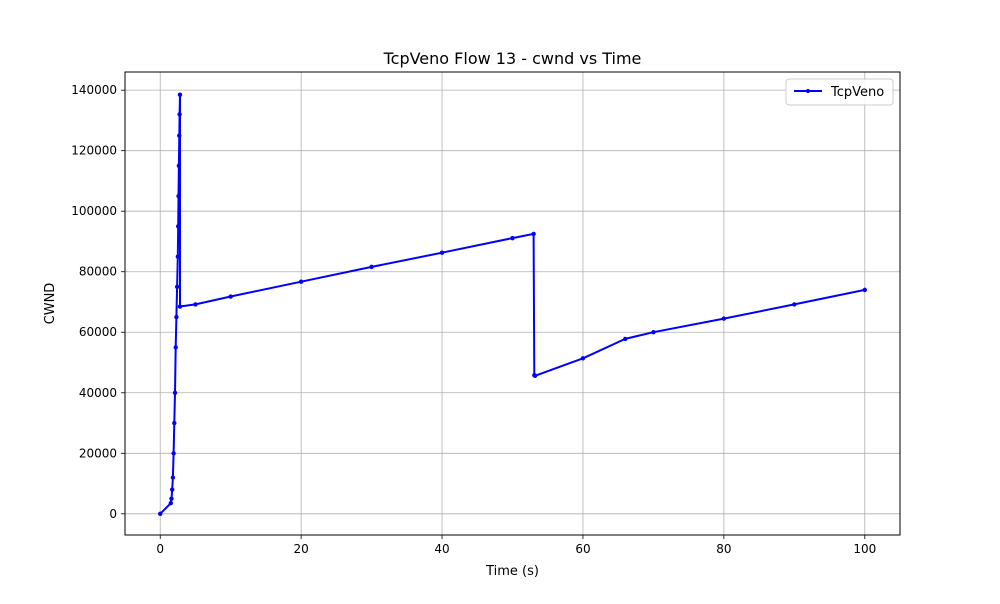  Describe the element at coordinates (113, 514) in the screenshot. I see `y-tick-label: 0` at that location.